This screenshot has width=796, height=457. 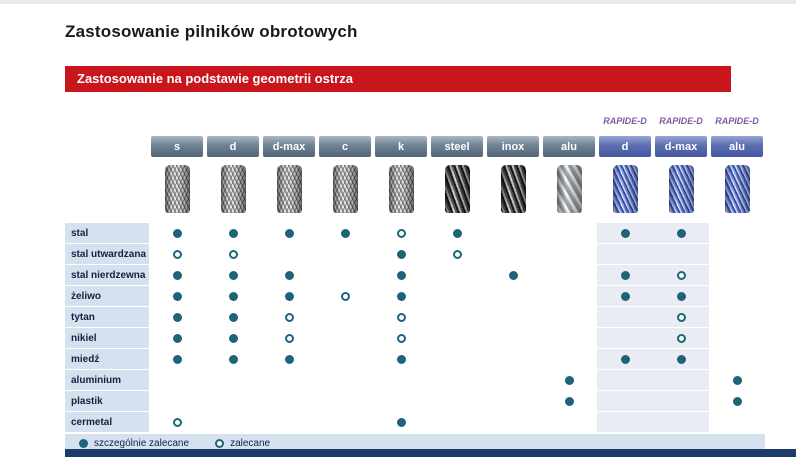 I want to click on column-header-s: s, so click(x=177, y=146).